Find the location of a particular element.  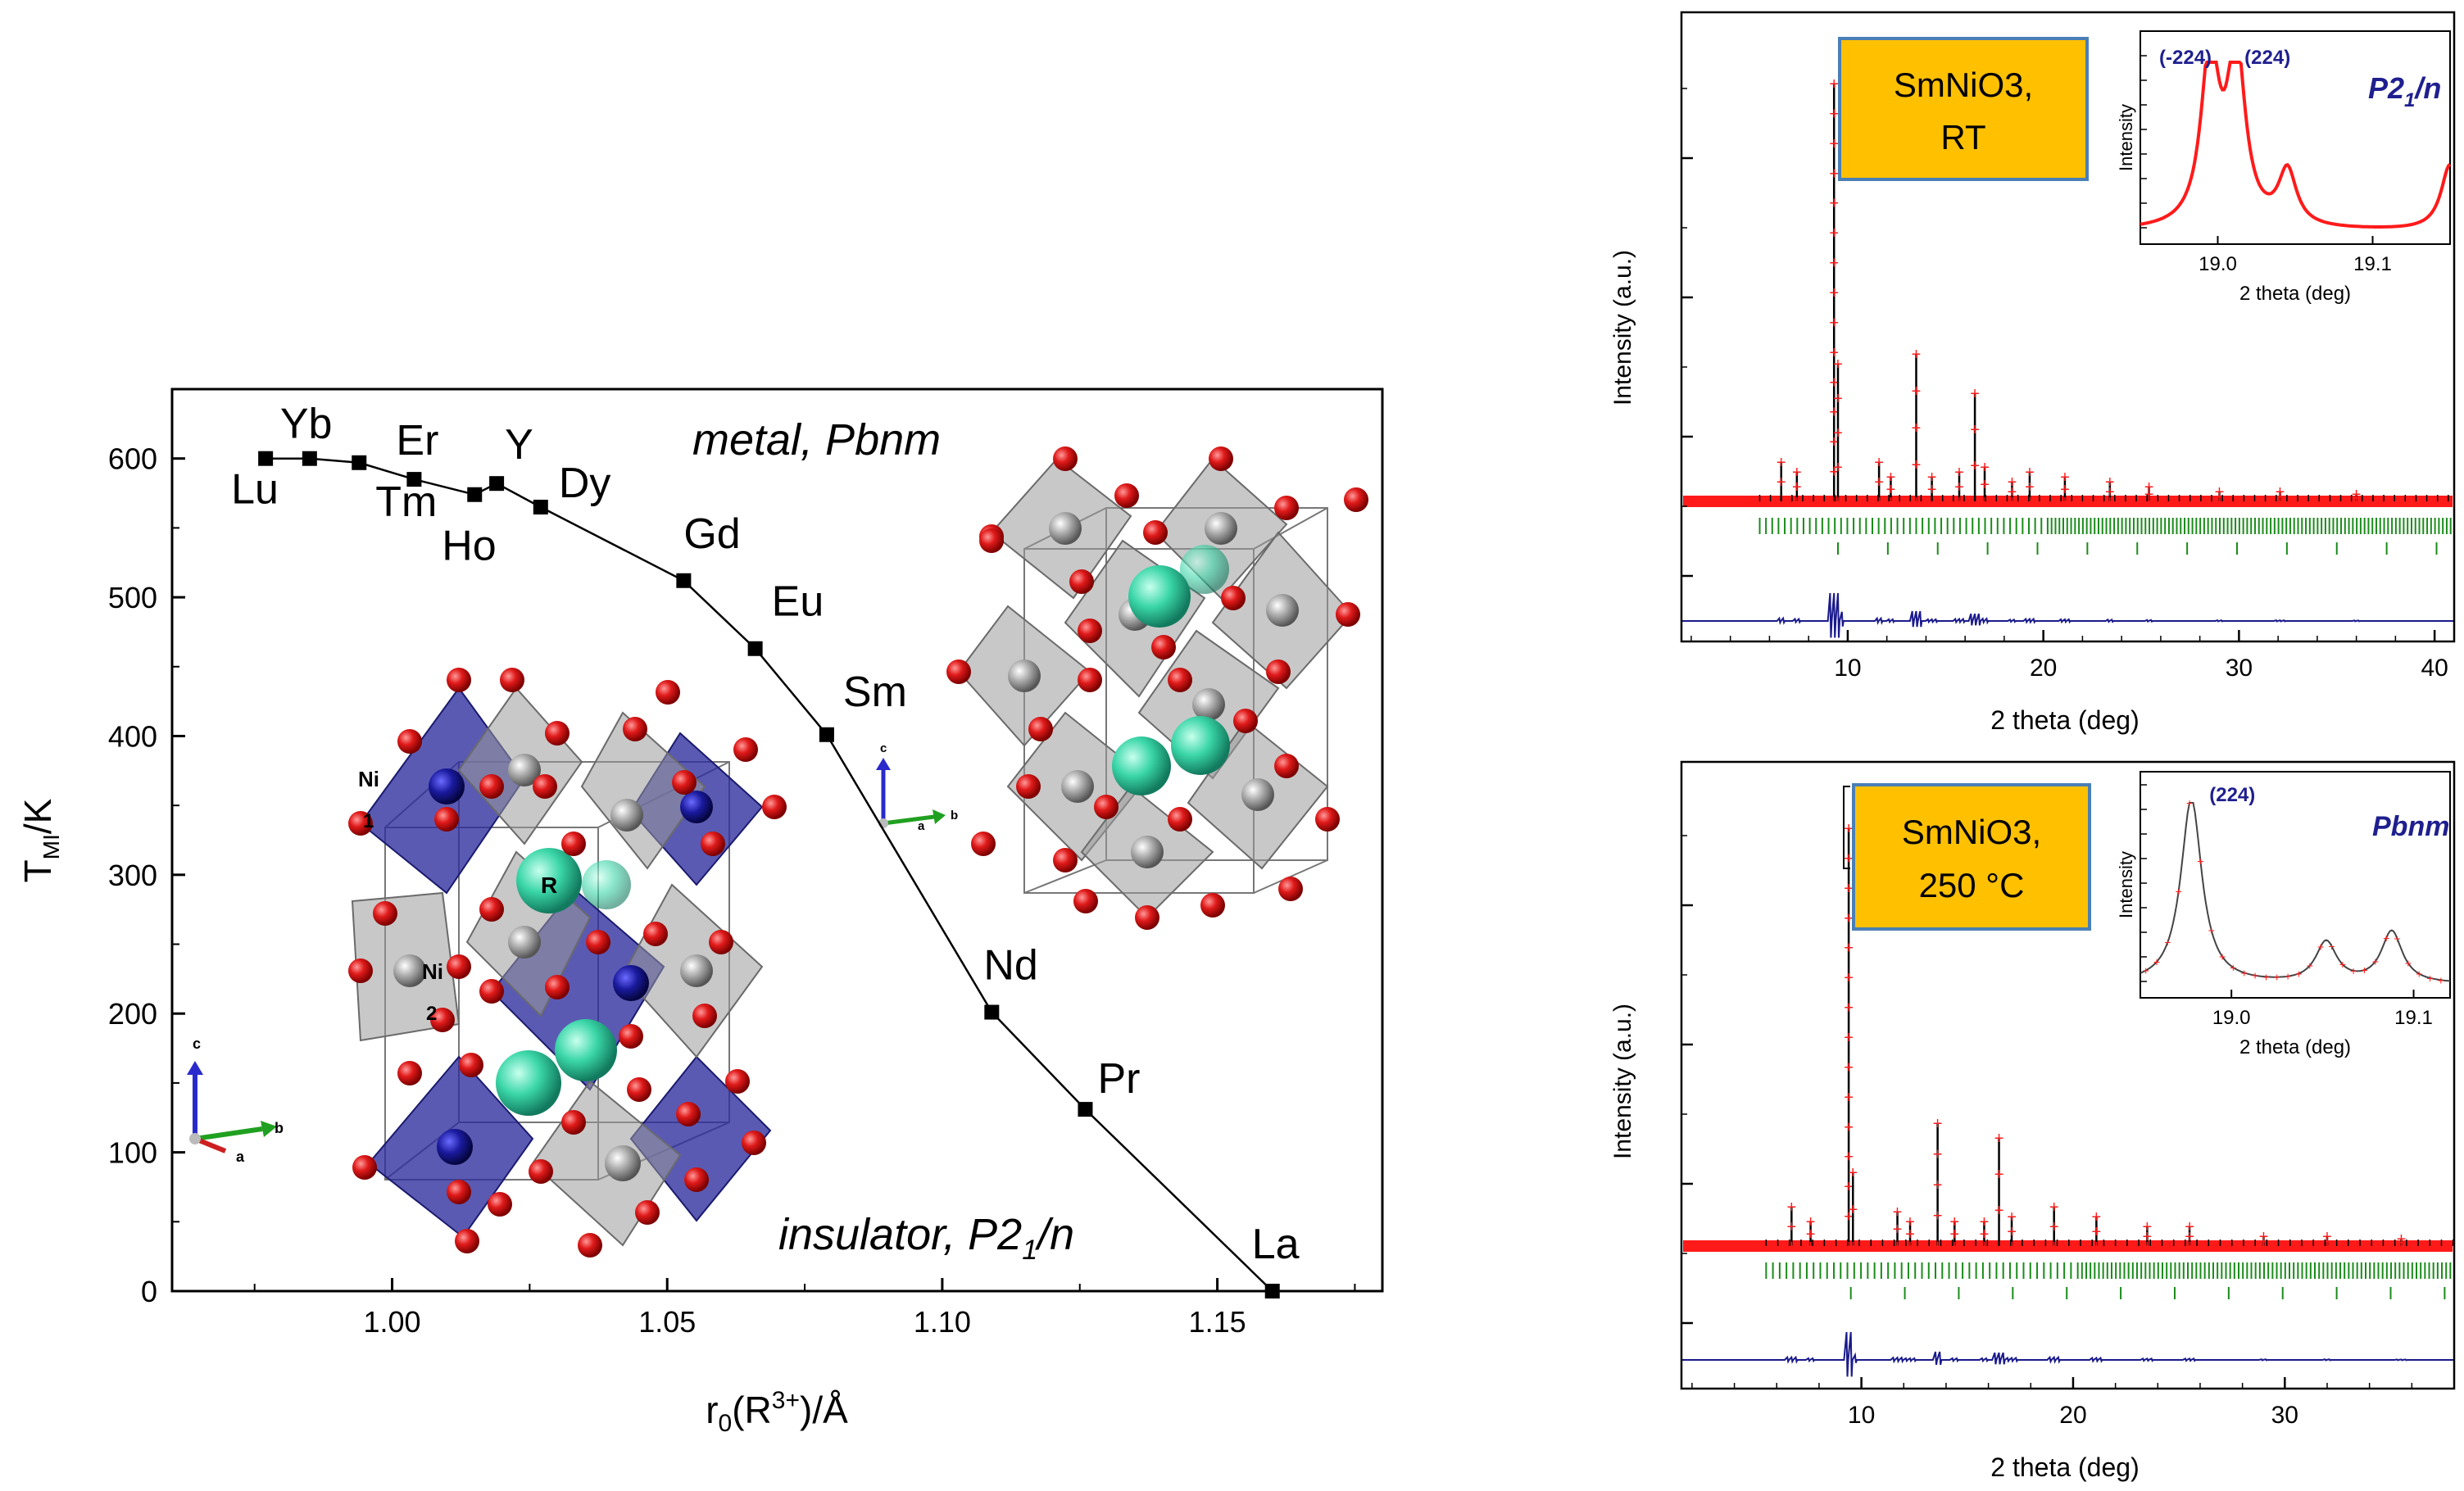

xrd-rt-frame is located at coordinates (2068, 327).